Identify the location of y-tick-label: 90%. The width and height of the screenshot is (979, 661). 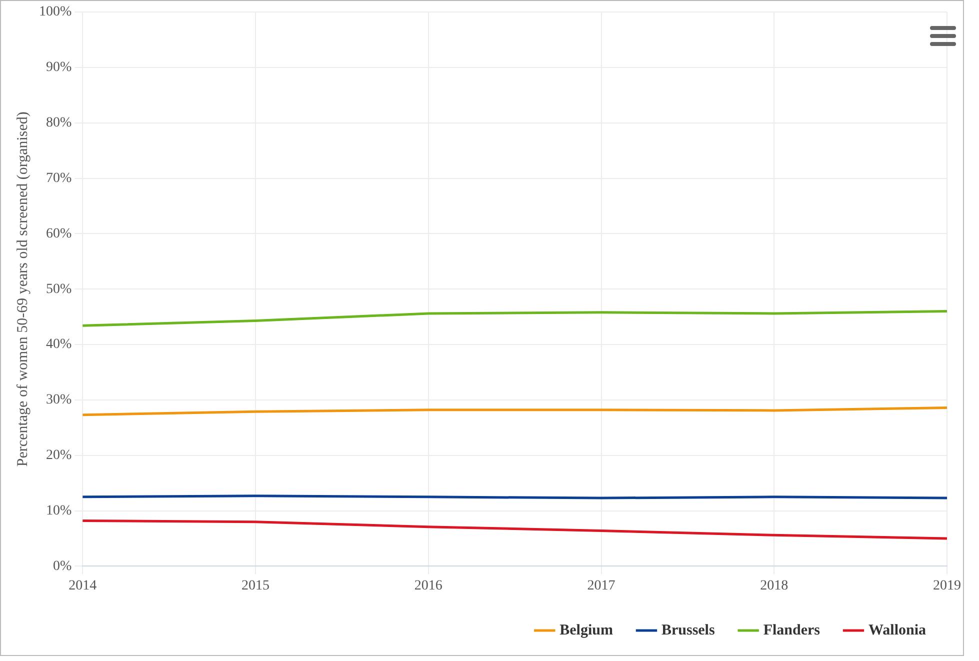
(59, 68).